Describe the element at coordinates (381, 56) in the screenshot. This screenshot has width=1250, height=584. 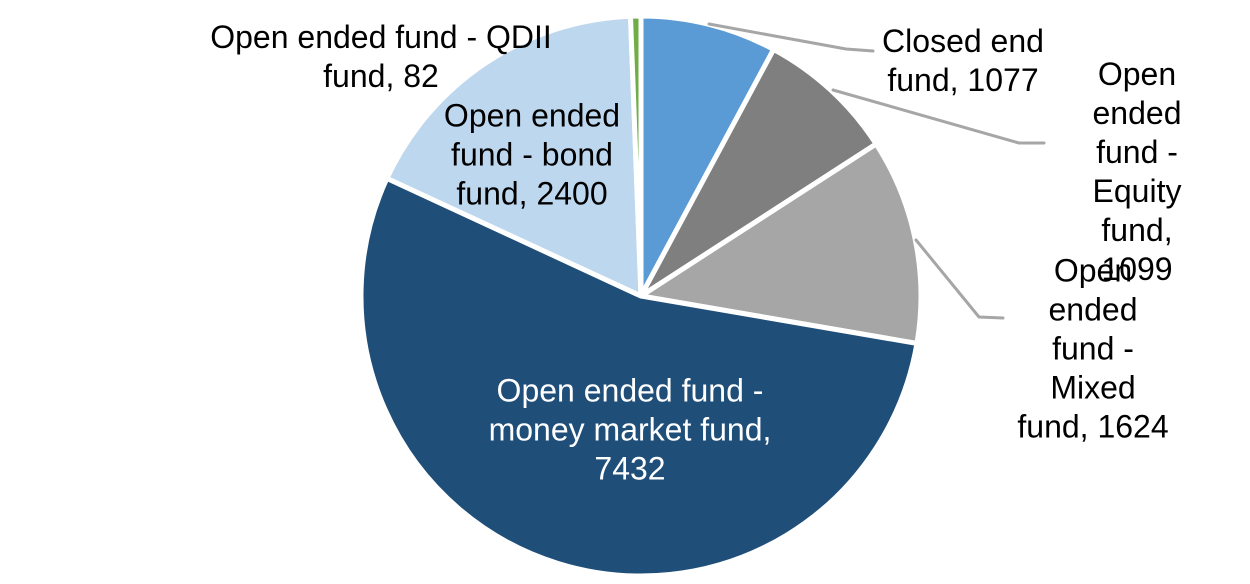
I see `slice-label-qdii-fund: Open ended fund - QDII fund, 82` at that location.